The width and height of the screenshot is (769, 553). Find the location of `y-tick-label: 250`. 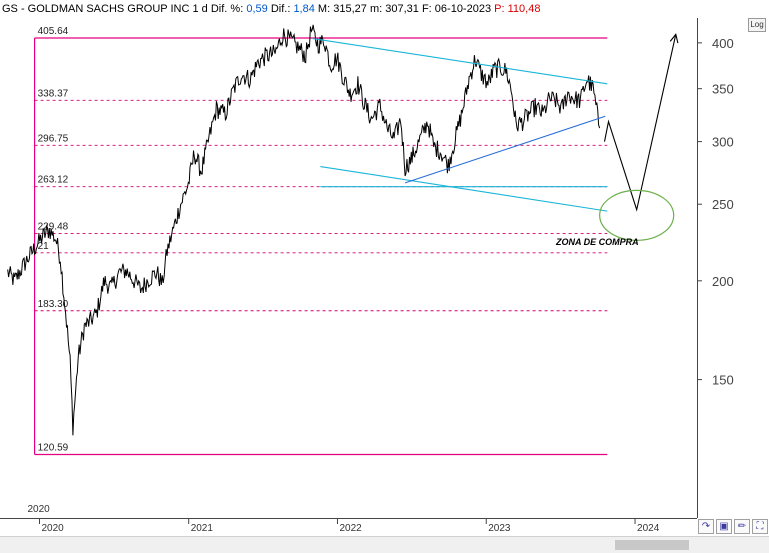

y-tick-label: 250 is located at coordinates (723, 204).